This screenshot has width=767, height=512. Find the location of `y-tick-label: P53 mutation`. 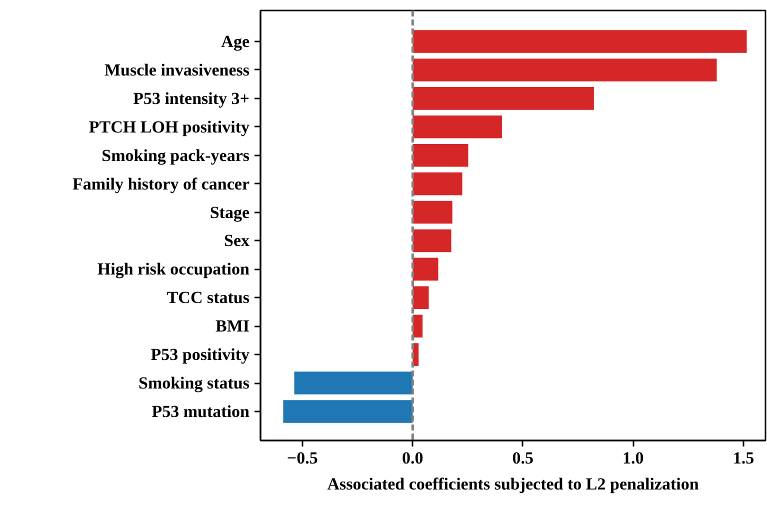

y-tick-label: P53 mutation is located at coordinates (201, 411).